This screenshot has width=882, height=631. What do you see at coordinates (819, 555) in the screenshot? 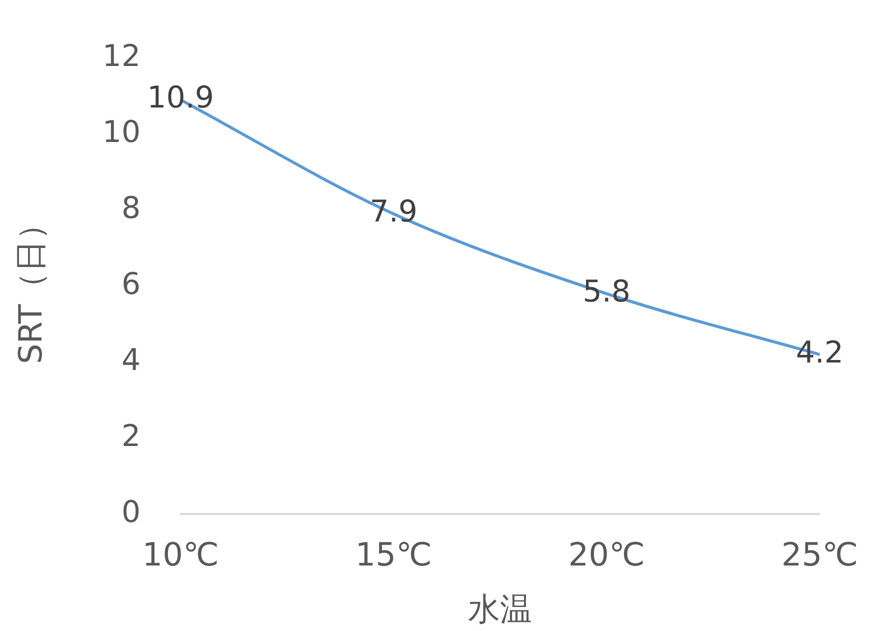
I see `x-tick-label: 25℃` at bounding box center [819, 555].